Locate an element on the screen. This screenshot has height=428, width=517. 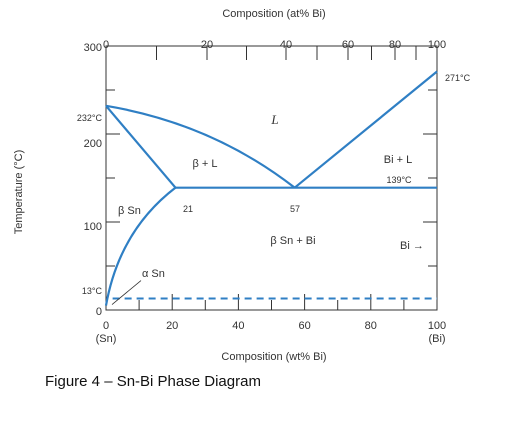
solvus-line is located at coordinates (140, 246).